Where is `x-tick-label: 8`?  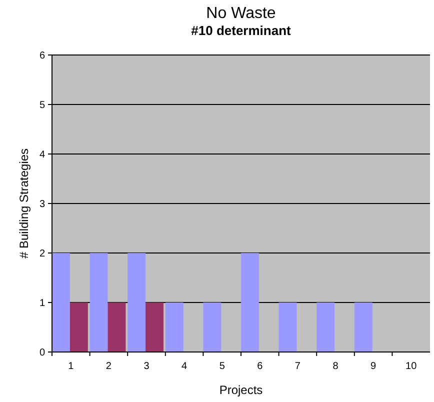 x-tick-label: 8 is located at coordinates (335, 366).